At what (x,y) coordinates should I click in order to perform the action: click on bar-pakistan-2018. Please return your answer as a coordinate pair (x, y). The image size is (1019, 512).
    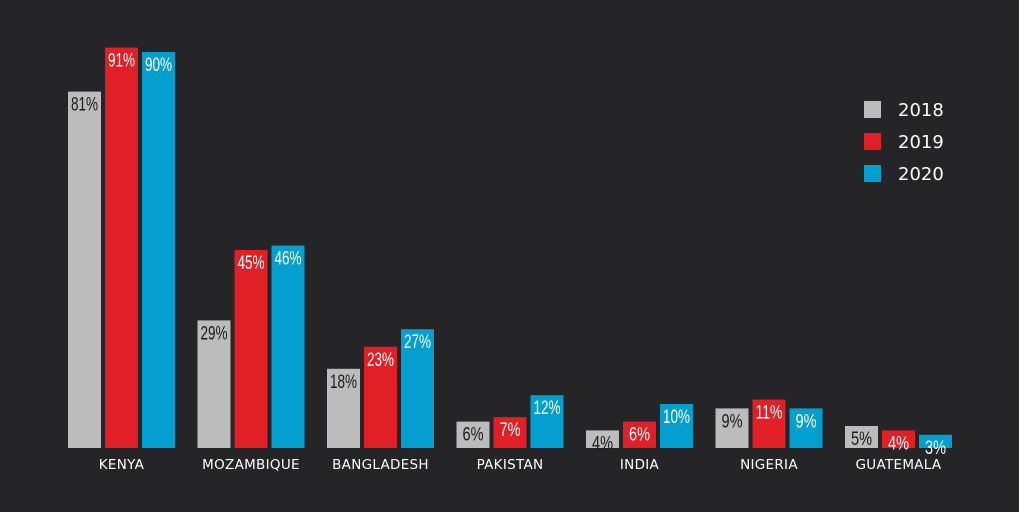
    Looking at the image, I should click on (473, 434).